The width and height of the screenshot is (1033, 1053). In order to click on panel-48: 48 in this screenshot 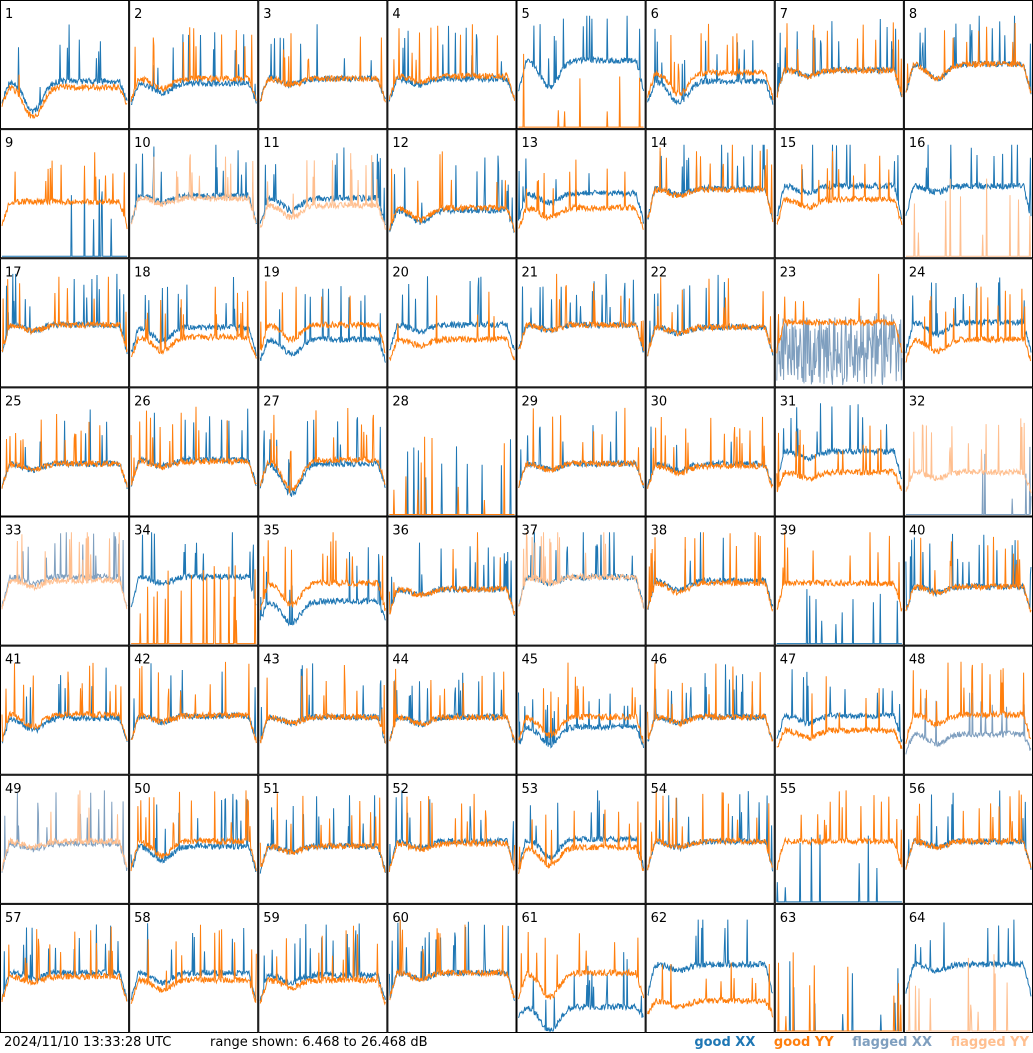, I will do `click(968, 710)`.